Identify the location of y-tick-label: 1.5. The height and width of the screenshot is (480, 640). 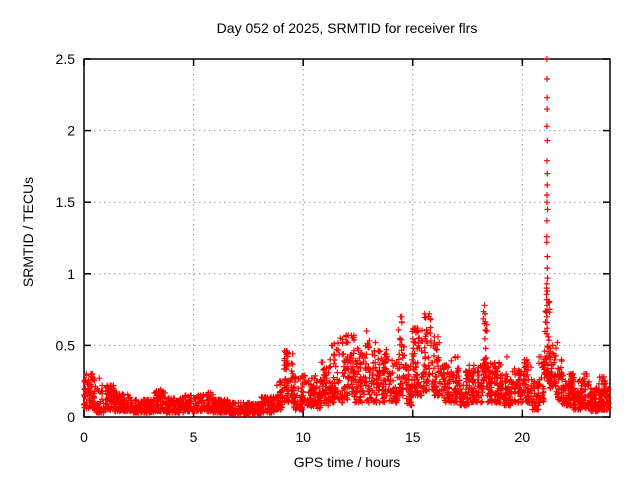
(66, 202).